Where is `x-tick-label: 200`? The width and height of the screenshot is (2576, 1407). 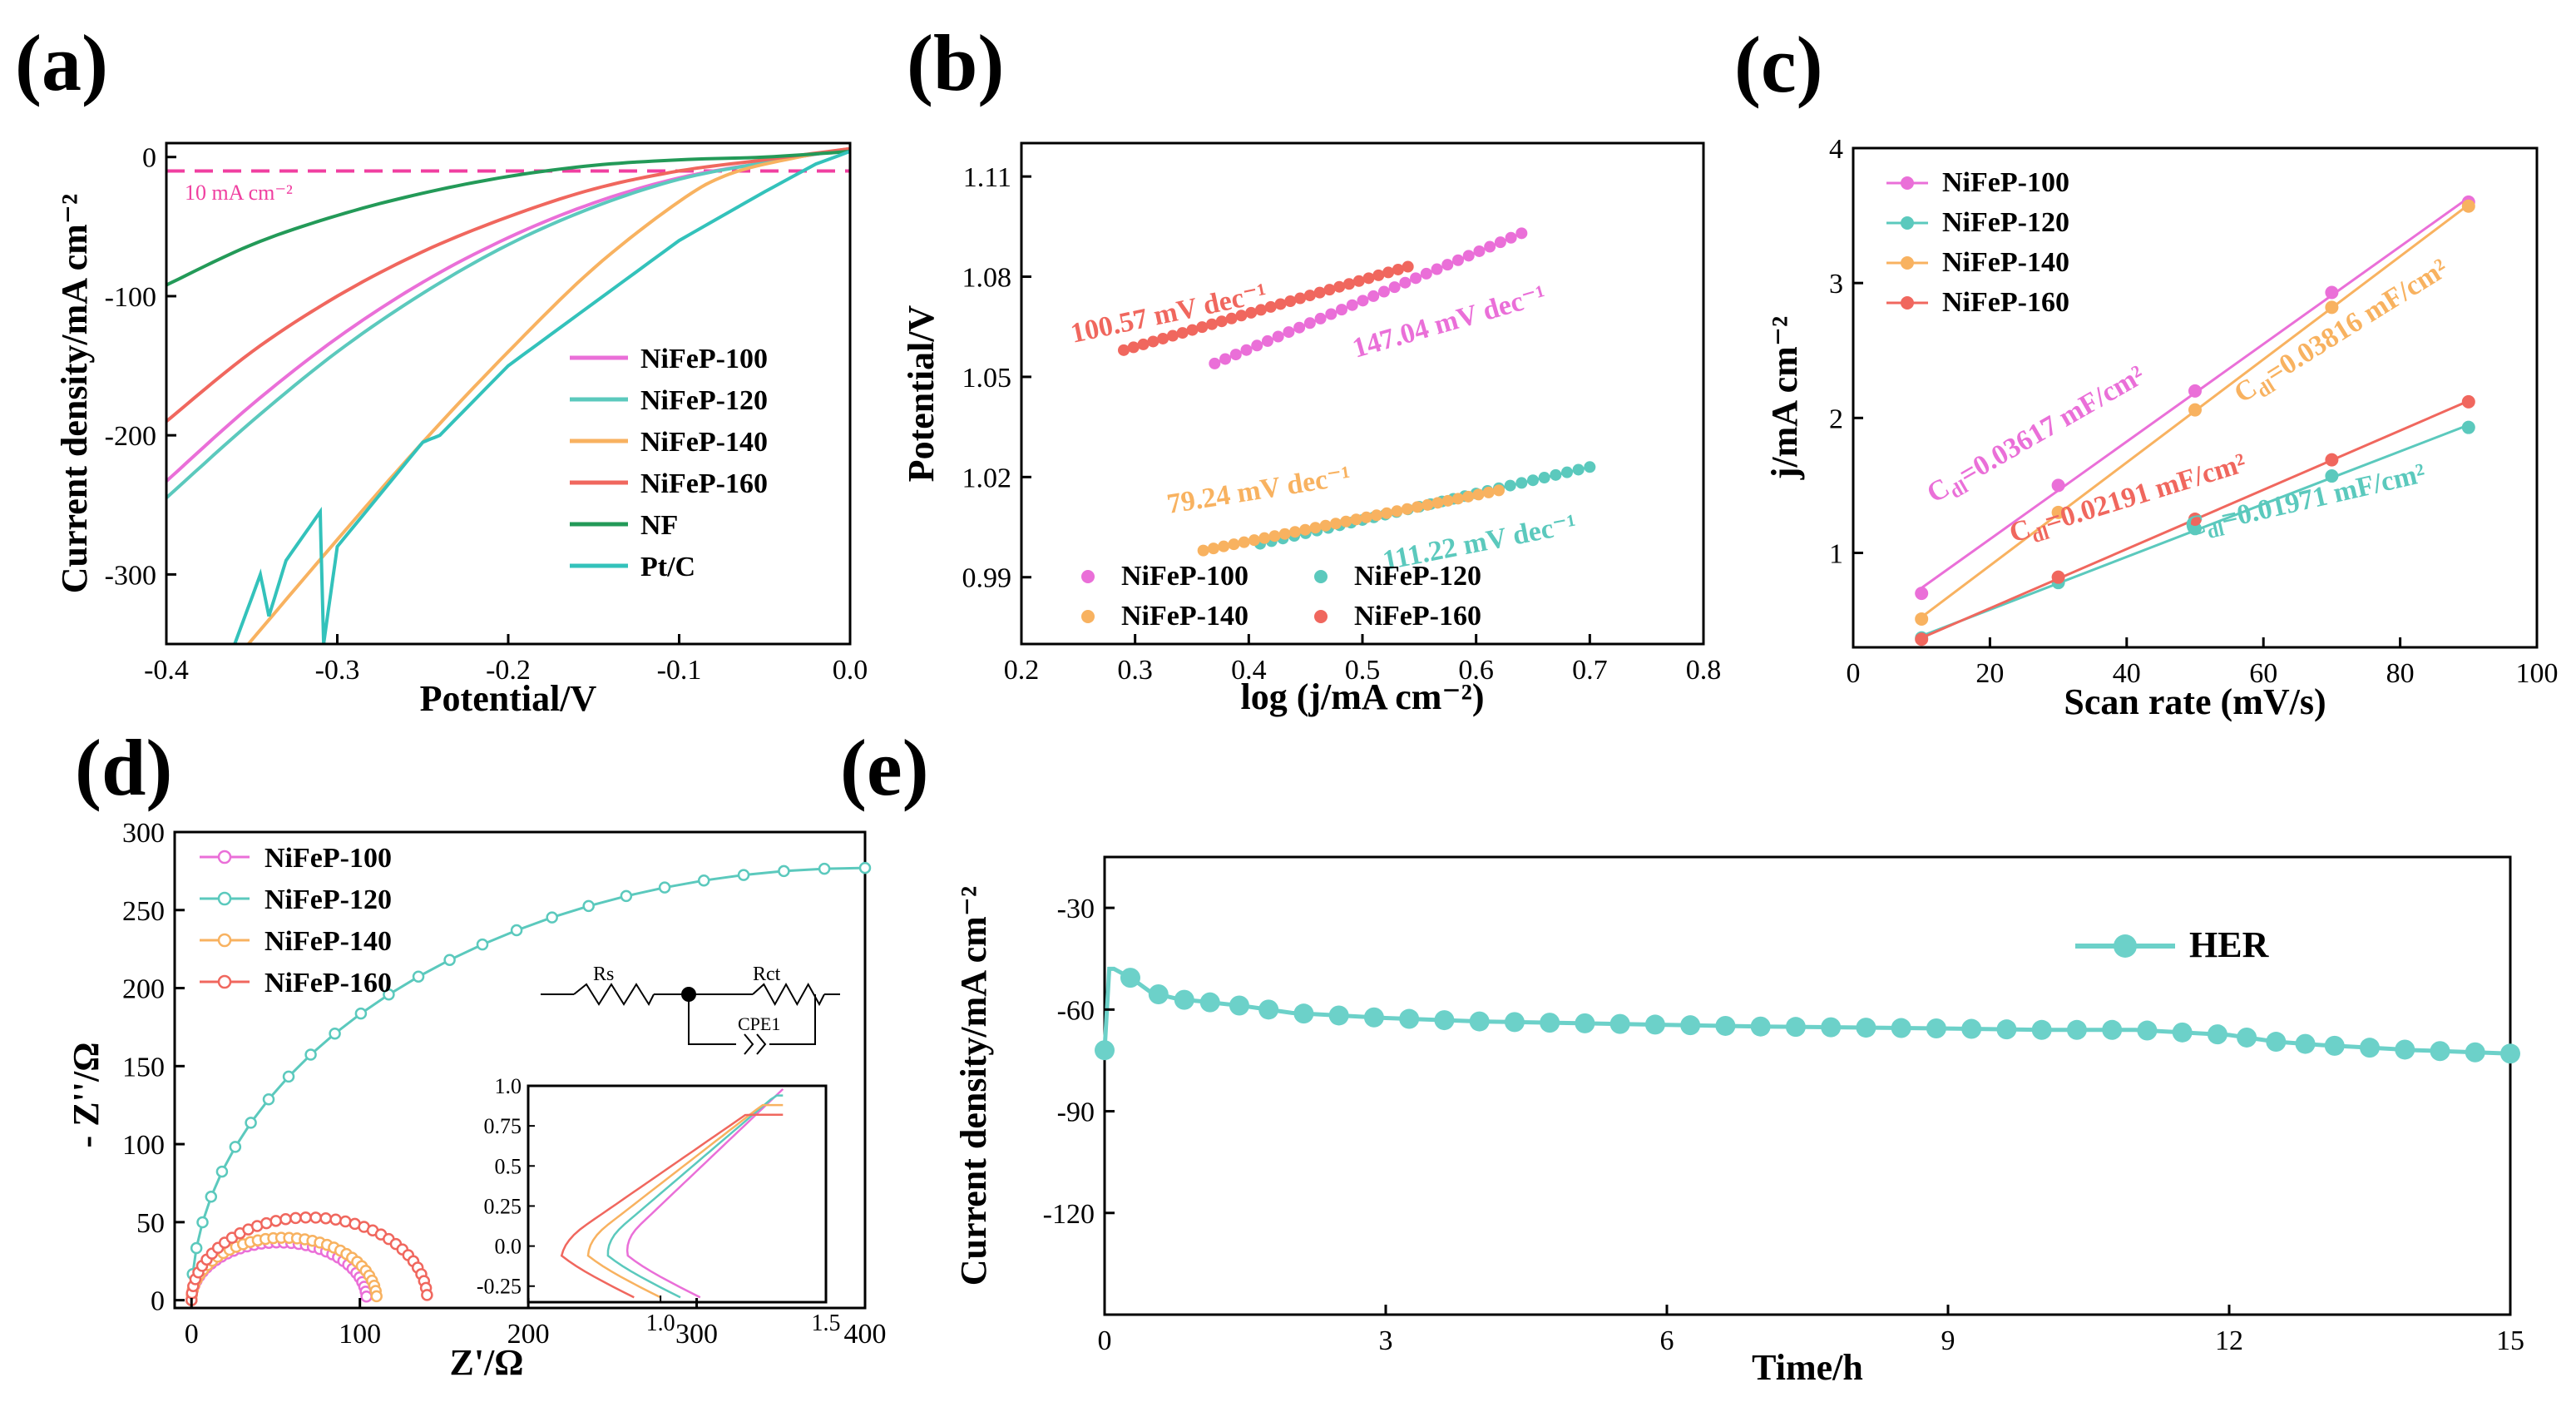
x-tick-label: 200 is located at coordinates (528, 1334).